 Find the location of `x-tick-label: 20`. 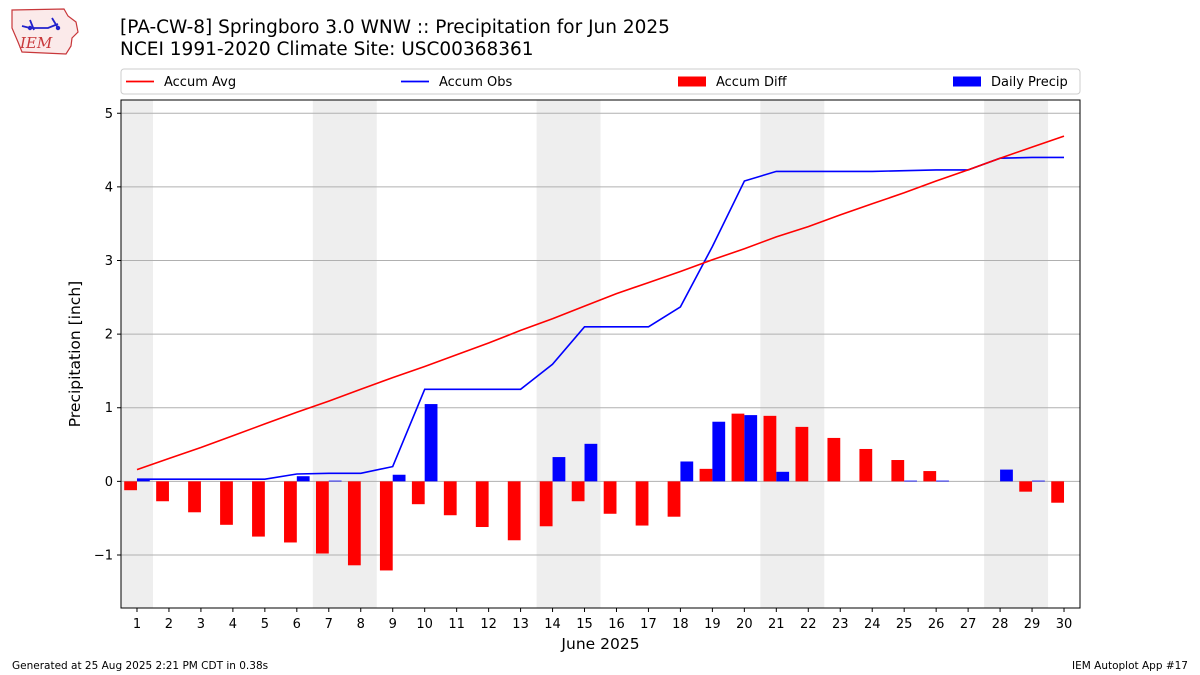

x-tick-label: 20 is located at coordinates (744, 624).